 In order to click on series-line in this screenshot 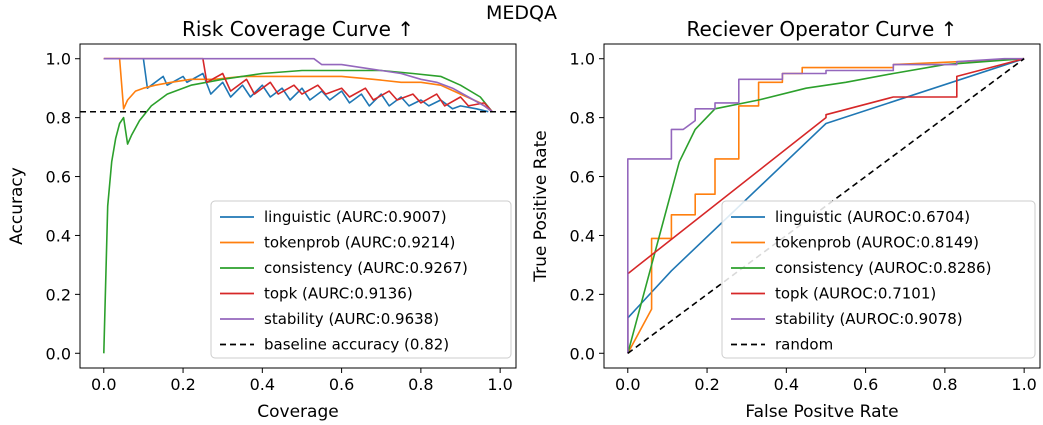, I will do `click(298, 85)`.